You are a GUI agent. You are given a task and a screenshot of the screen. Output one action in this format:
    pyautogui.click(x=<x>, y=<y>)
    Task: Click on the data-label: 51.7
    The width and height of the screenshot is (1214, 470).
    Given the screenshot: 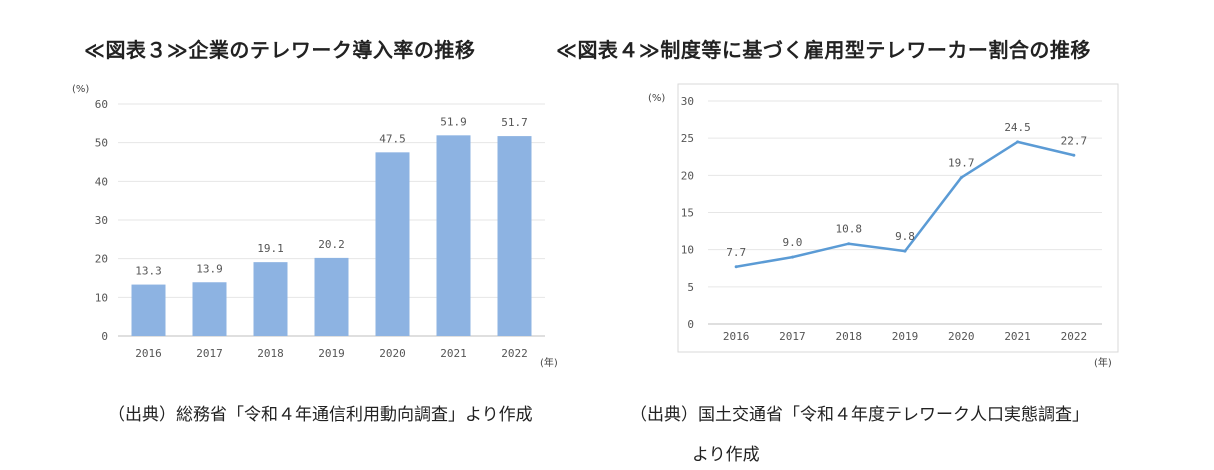 What is the action you would take?
    pyautogui.click(x=514, y=122)
    